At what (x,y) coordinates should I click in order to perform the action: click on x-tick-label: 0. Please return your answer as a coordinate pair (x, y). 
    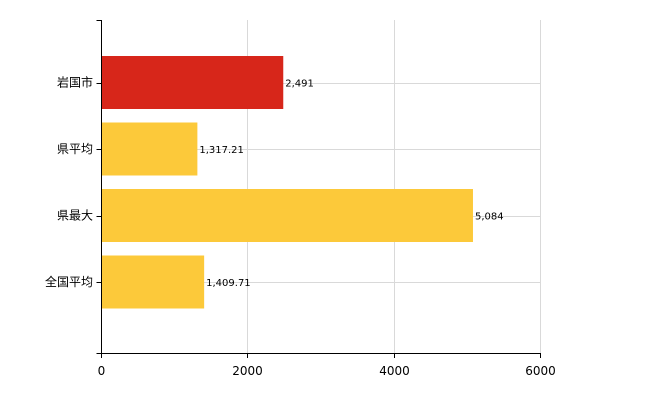
    Looking at the image, I should click on (102, 371).